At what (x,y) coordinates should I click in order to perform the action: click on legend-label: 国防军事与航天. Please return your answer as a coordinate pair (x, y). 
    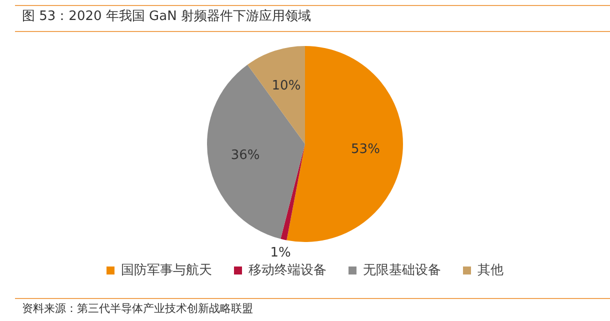
    Looking at the image, I should click on (166, 270).